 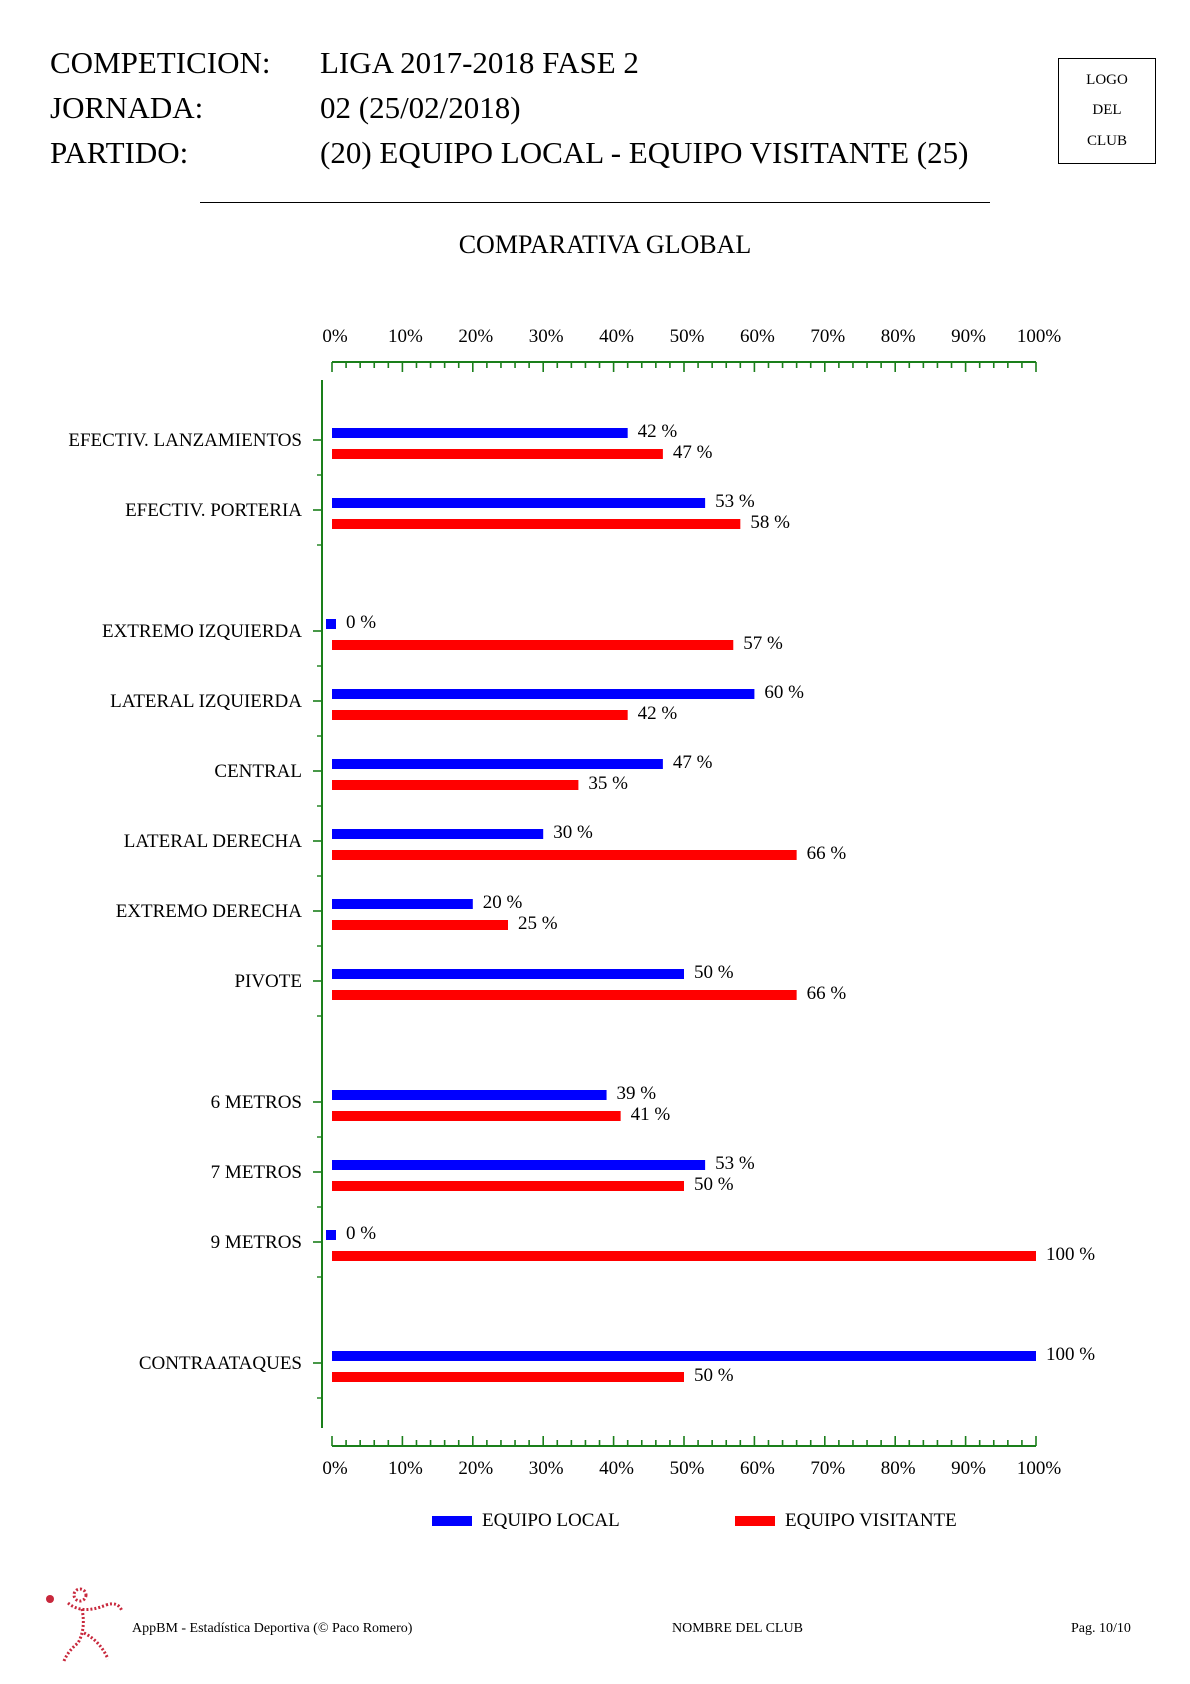 I want to click on top-tick-label: 70%, so click(x=827, y=336).